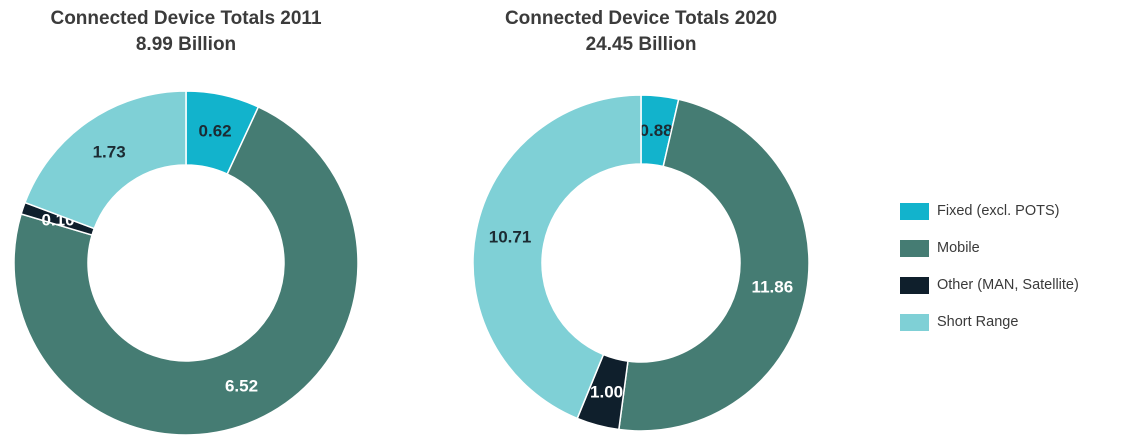  I want to click on legend-swatch-fixed, so click(914, 211).